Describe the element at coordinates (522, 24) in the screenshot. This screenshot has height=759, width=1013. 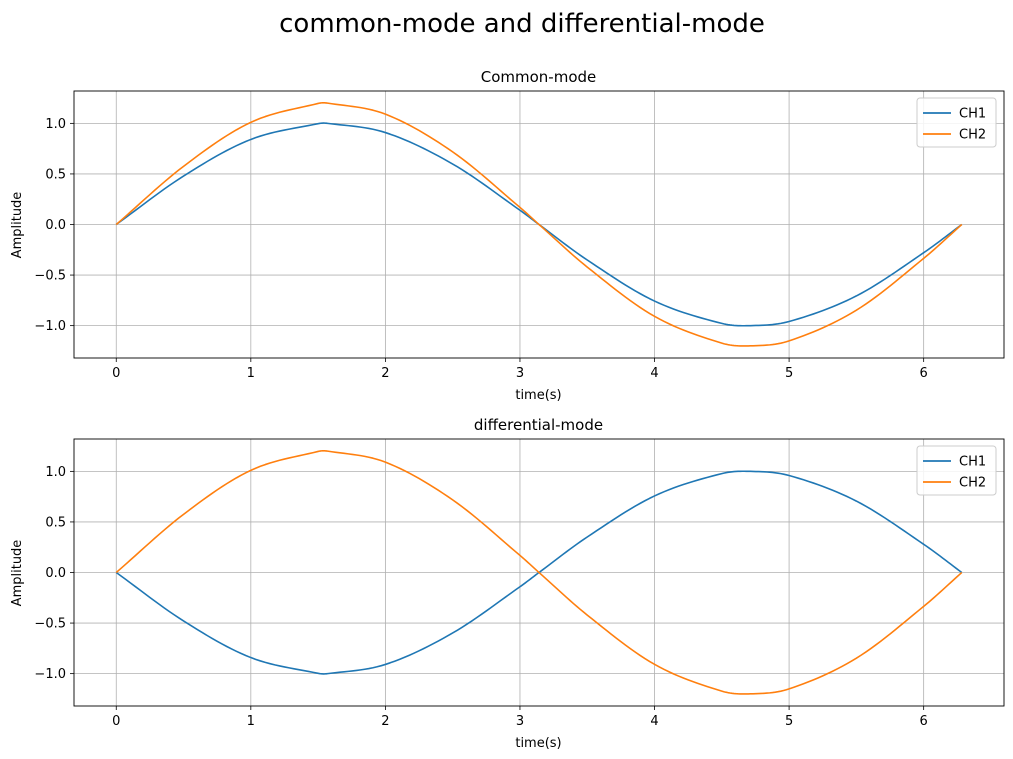
I see `figure-suptitle: common-mode and differential-mode` at that location.